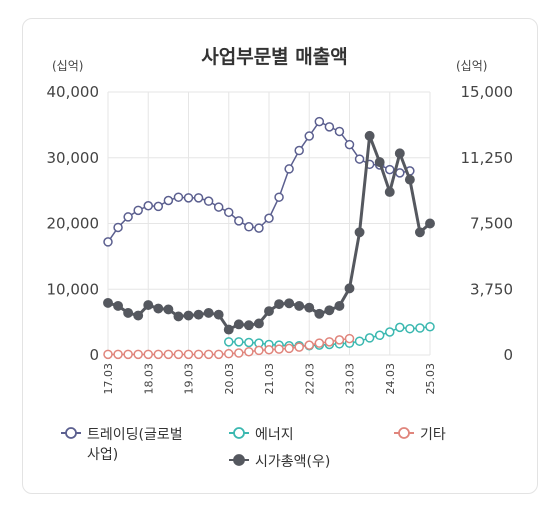 This screenshot has width=549, height=510. What do you see at coordinates (487, 92) in the screenshot?
I see `y-right-tick-label: 15,000` at bounding box center [487, 92].